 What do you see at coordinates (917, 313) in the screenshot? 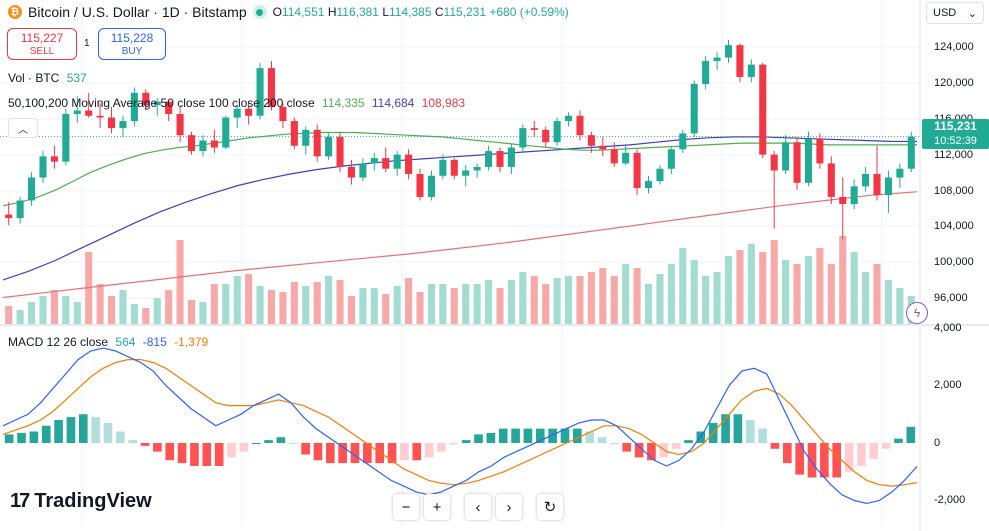
I see `lightning-icon: ϟ` at bounding box center [917, 313].